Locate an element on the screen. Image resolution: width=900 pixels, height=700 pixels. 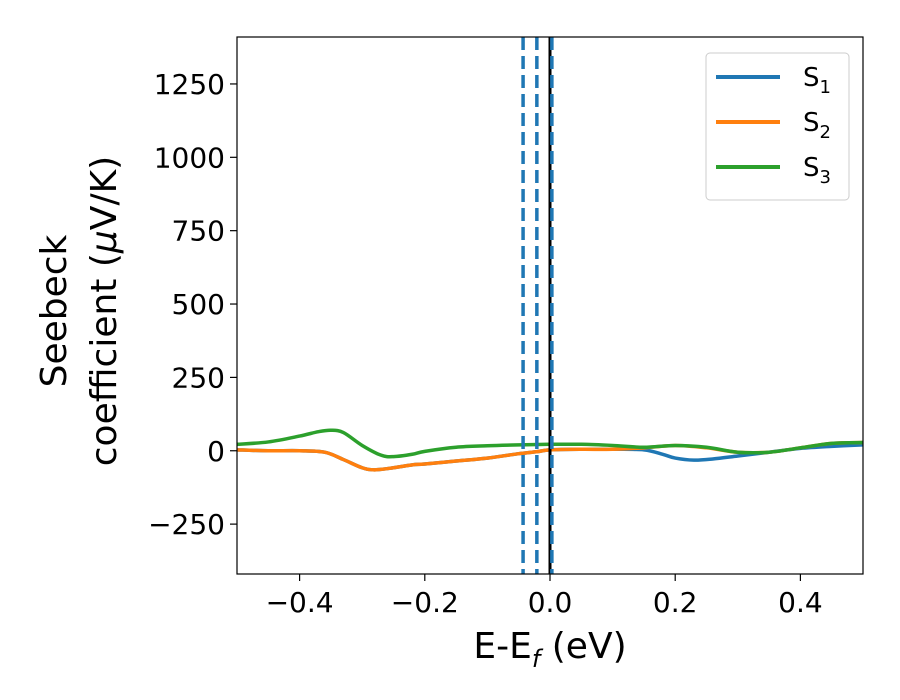
x-tick-label: 0.0 is located at coordinates (550, 602).